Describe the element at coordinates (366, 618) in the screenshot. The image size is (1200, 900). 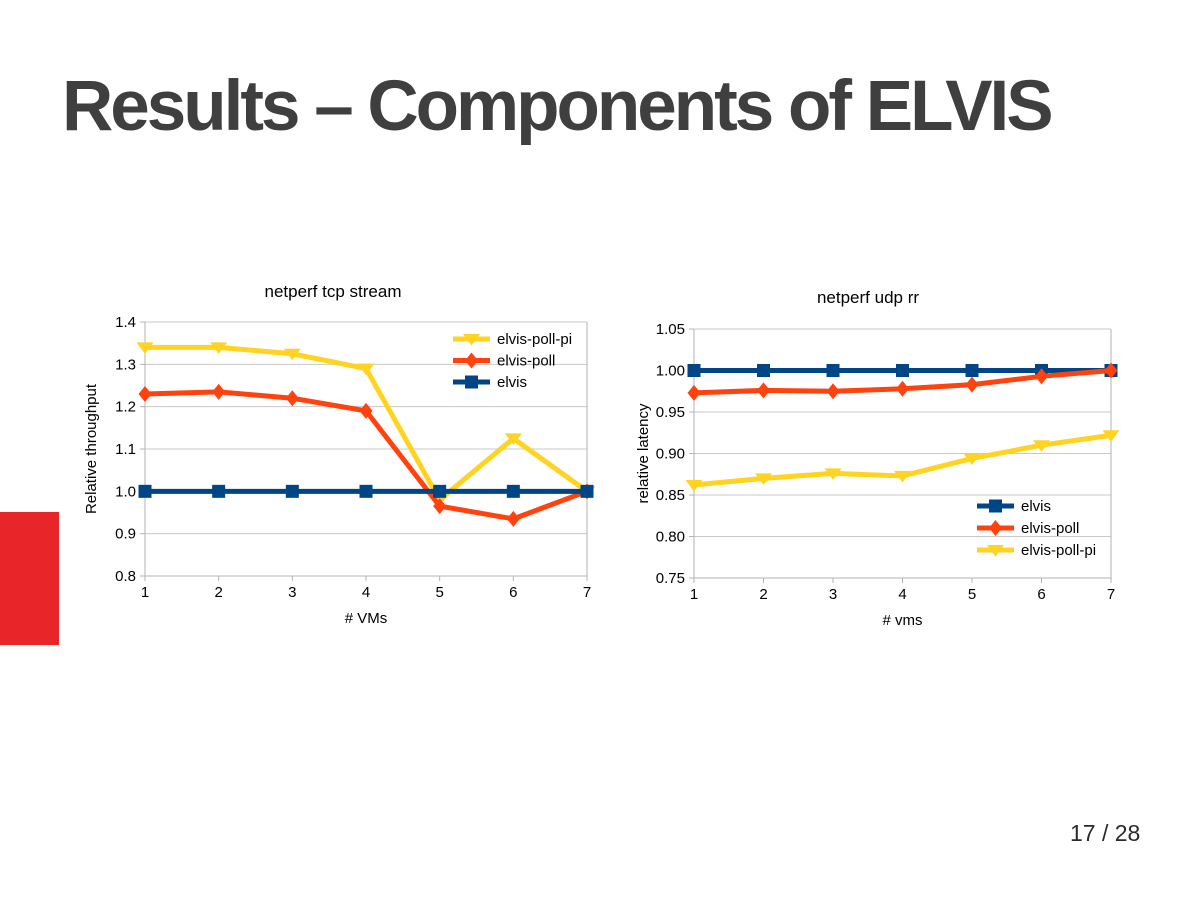
I see `svg-text: # VMs` at that location.